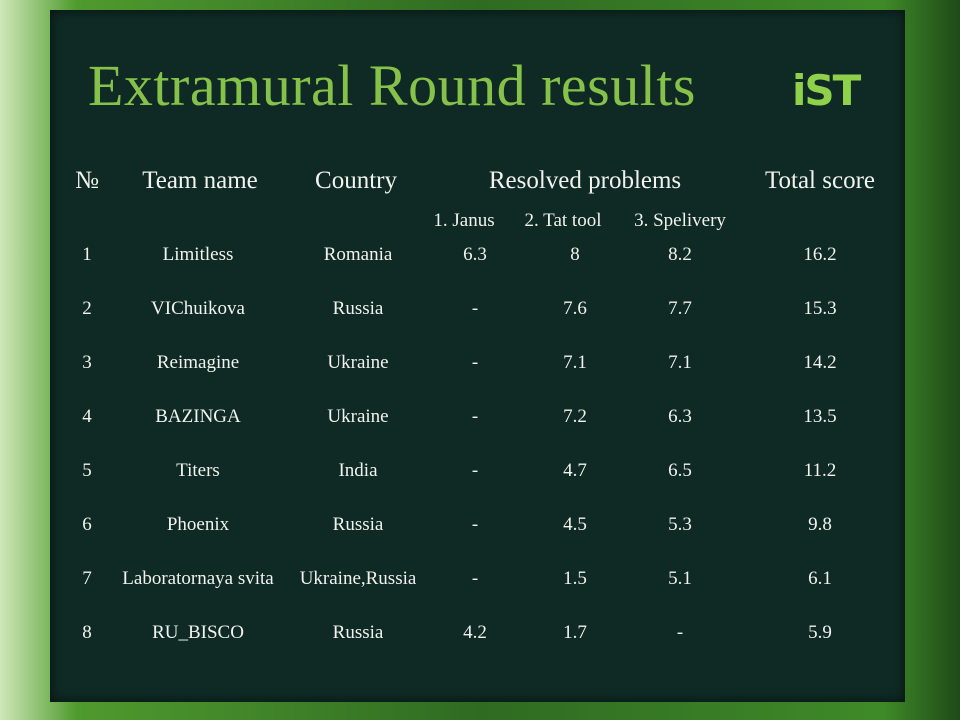 The height and width of the screenshot is (720, 960). What do you see at coordinates (820, 362) in the screenshot?
I see `table-cell: 14.2` at bounding box center [820, 362].